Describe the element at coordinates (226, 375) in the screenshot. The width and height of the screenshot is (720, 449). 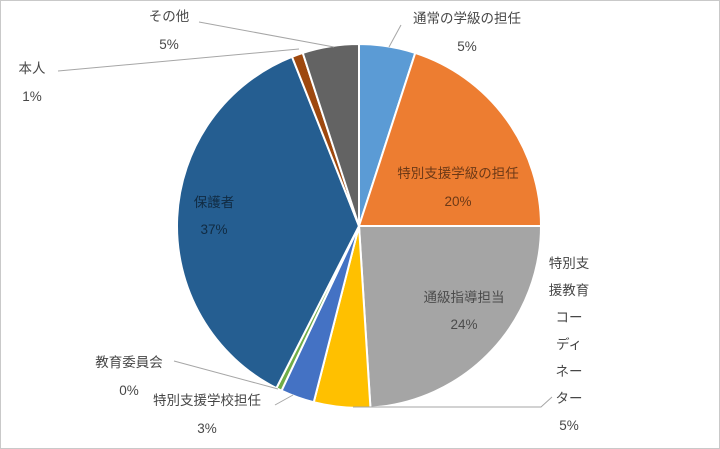
I see `leader-line-kyoiku` at that location.